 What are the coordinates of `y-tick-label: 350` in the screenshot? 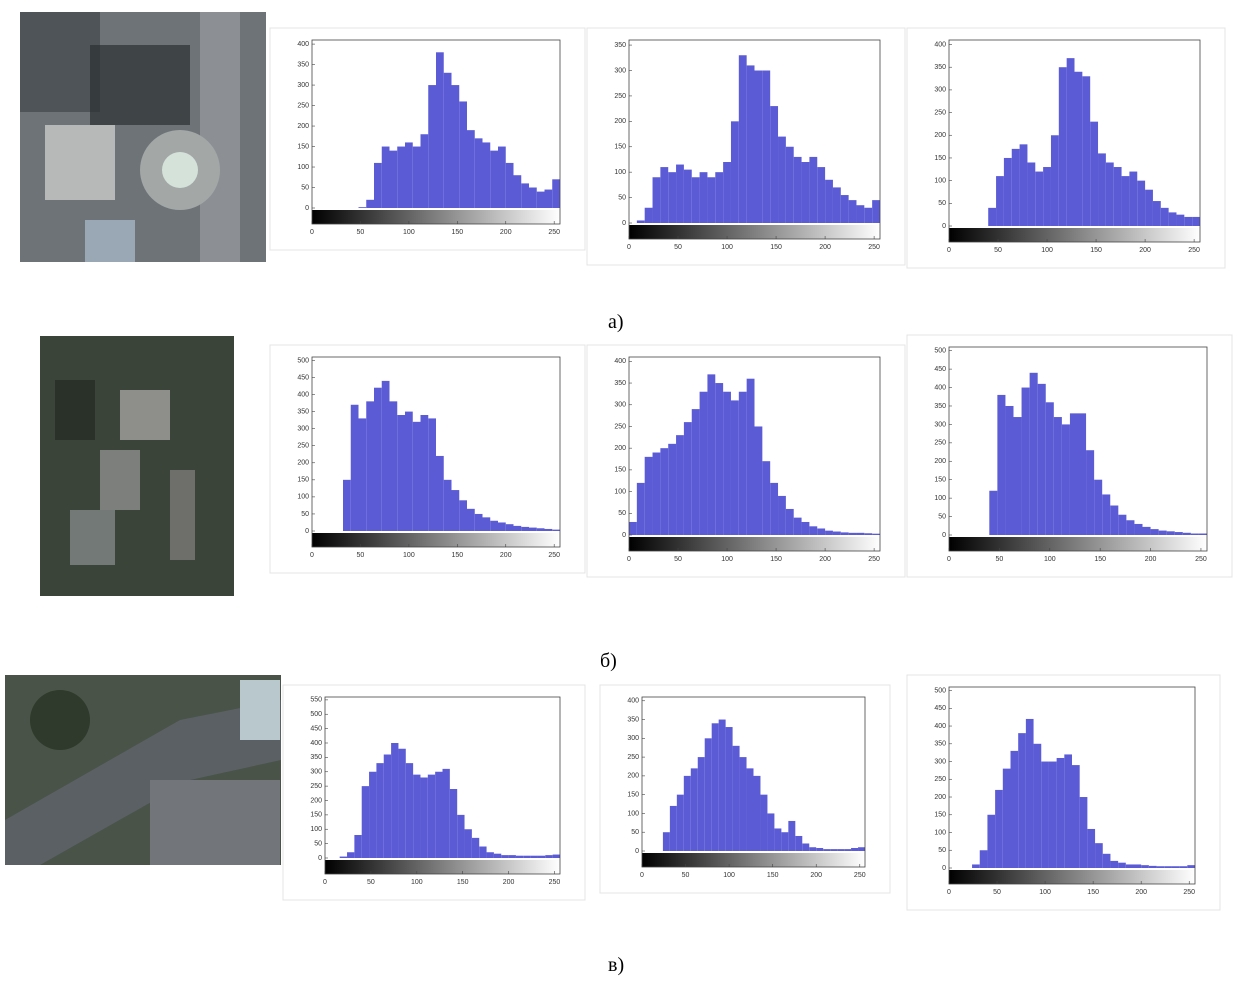 It's located at (303, 411).